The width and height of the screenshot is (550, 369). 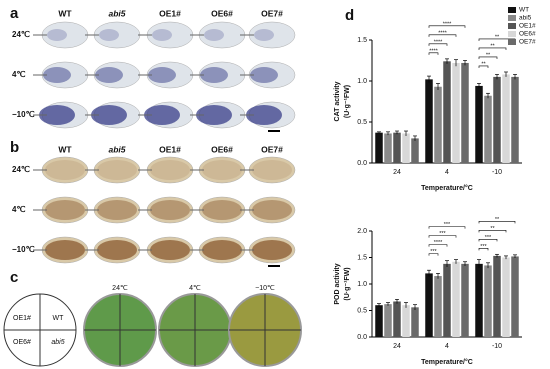 I want to click on legend-label: OE1#, so click(x=527, y=26).